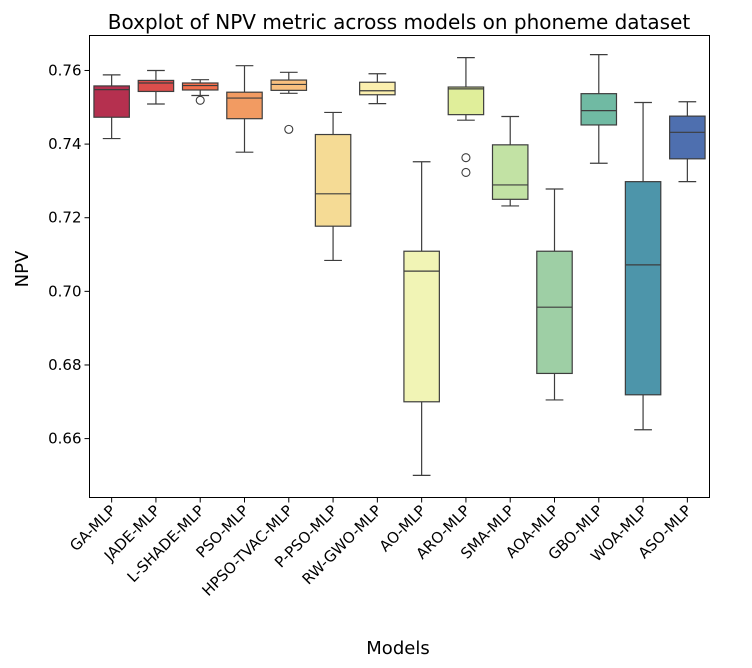 This screenshot has height=668, width=752. Describe the element at coordinates (421, 326) in the screenshot. I see `box-ao-mlp` at that location.